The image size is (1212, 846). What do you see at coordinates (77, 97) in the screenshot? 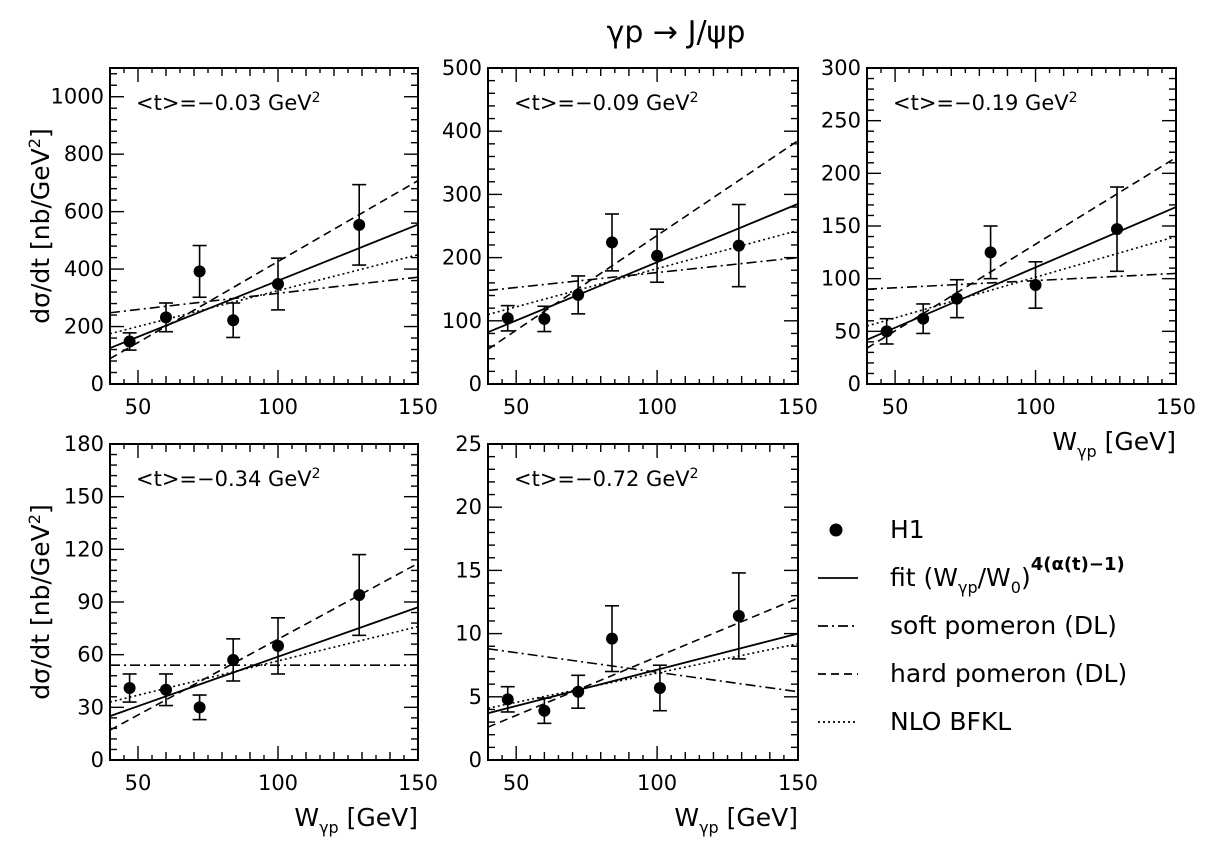
I see `y-tick-label: 1000` at bounding box center [77, 97].